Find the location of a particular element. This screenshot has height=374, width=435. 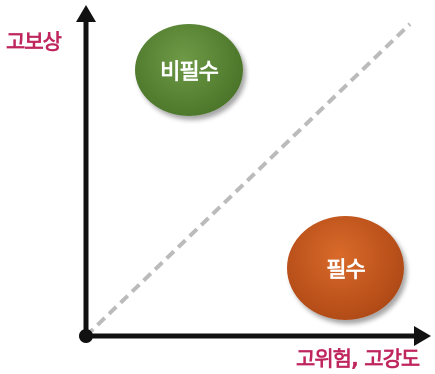

y-axis-arrow-icon is located at coordinates (86, 13).